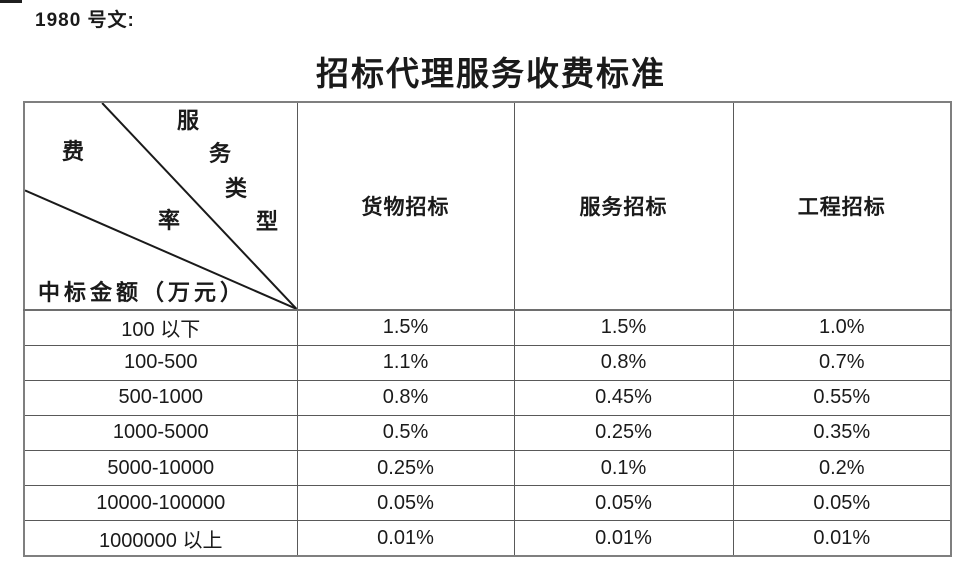 Image resolution: width=976 pixels, height=581 pixels. What do you see at coordinates (491, 75) in the screenshot?
I see `page-title: 招标代理服务收费标准` at bounding box center [491, 75].